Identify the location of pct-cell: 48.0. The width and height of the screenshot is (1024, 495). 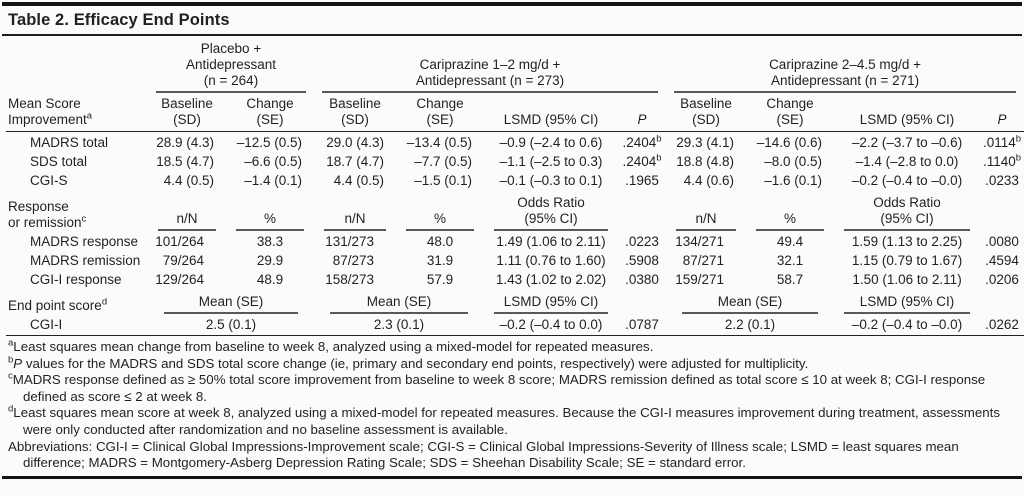
(440, 241).